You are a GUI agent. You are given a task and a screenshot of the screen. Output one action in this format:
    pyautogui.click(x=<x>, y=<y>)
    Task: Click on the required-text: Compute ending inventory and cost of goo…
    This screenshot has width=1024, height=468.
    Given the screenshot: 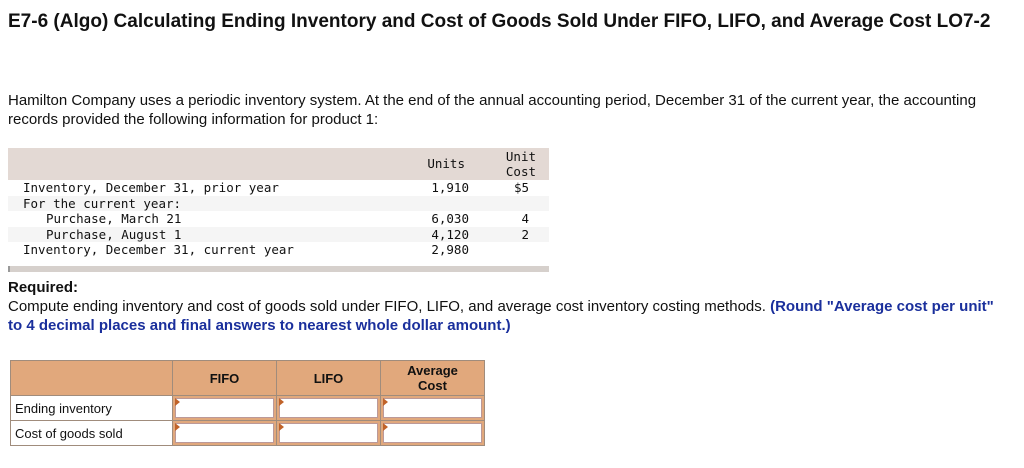 What is the action you would take?
    pyautogui.click(x=389, y=306)
    